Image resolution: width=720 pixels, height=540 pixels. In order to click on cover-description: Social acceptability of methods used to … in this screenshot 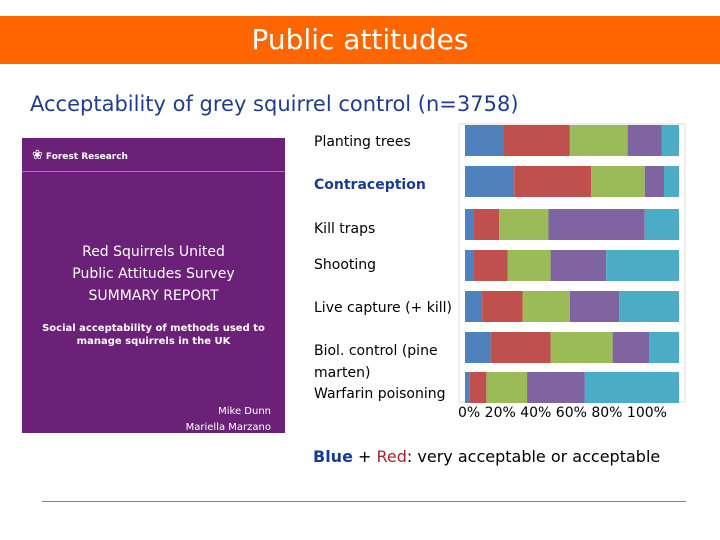, I will do `click(153, 335)`.